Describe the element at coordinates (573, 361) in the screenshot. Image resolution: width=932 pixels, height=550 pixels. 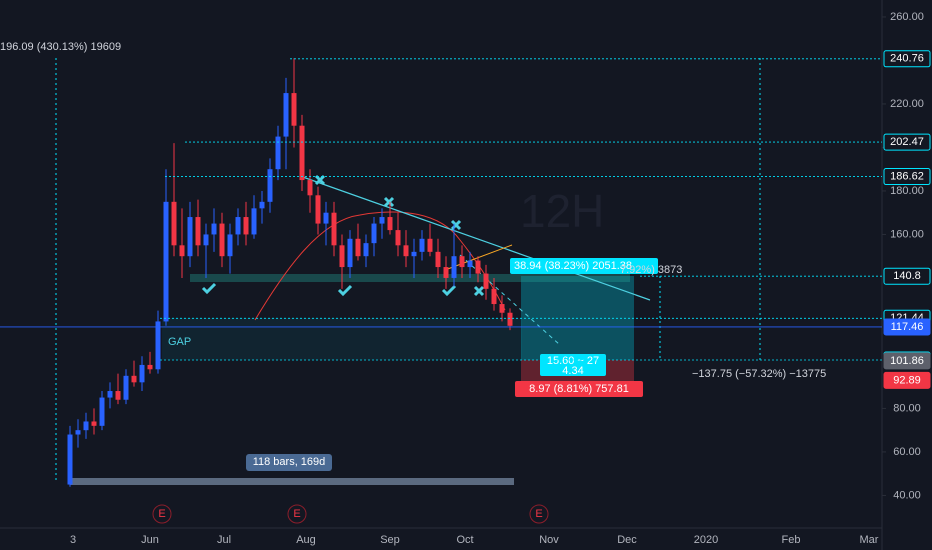
I see `annotation: 15.60 ~ 27` at that location.